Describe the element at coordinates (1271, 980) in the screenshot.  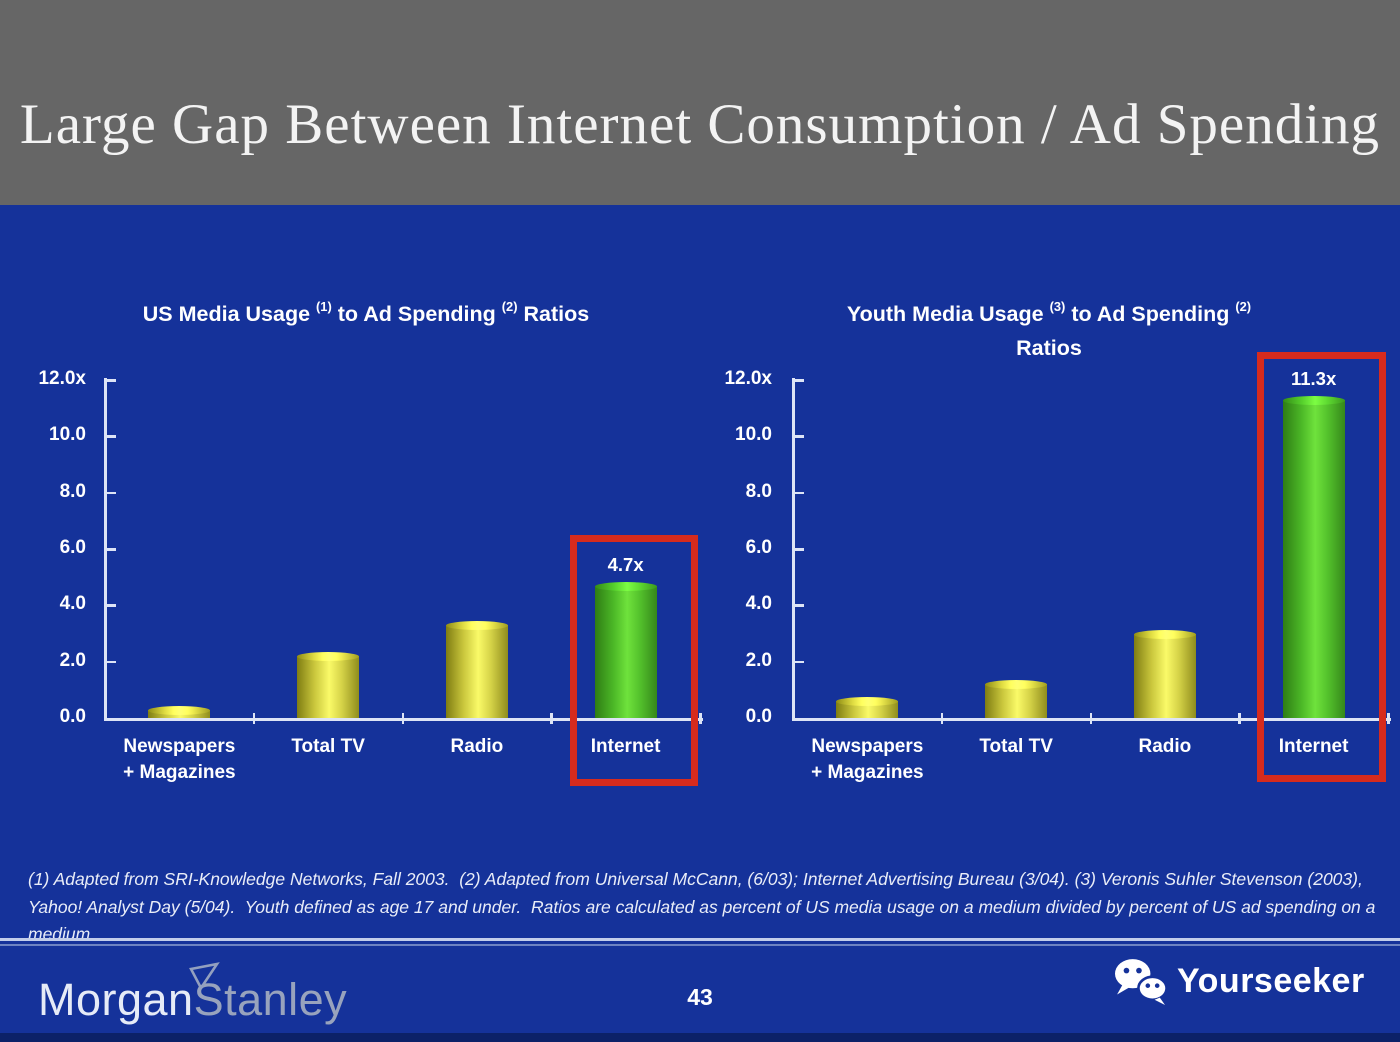
I see `yourseeker-text: Yourseeker` at that location.